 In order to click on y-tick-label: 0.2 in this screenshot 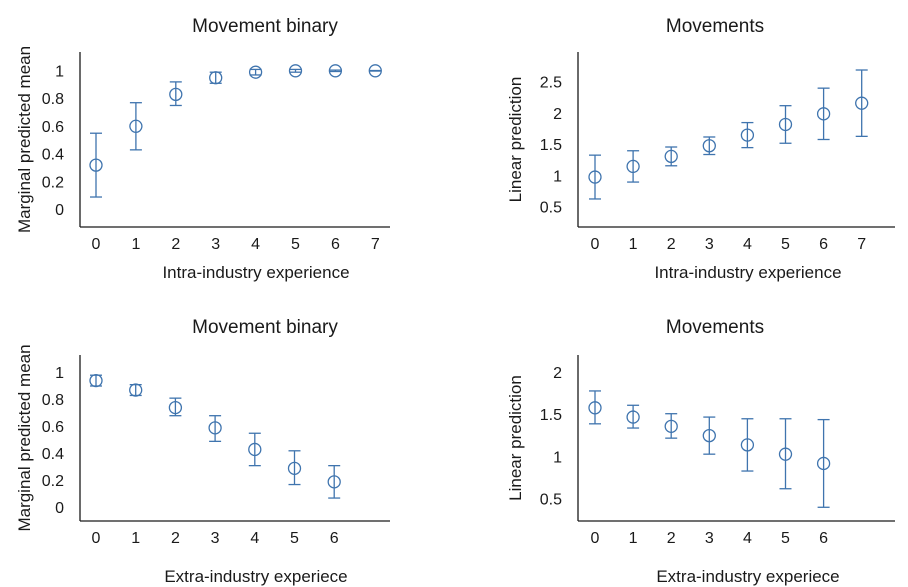, I will do `click(53, 182)`.